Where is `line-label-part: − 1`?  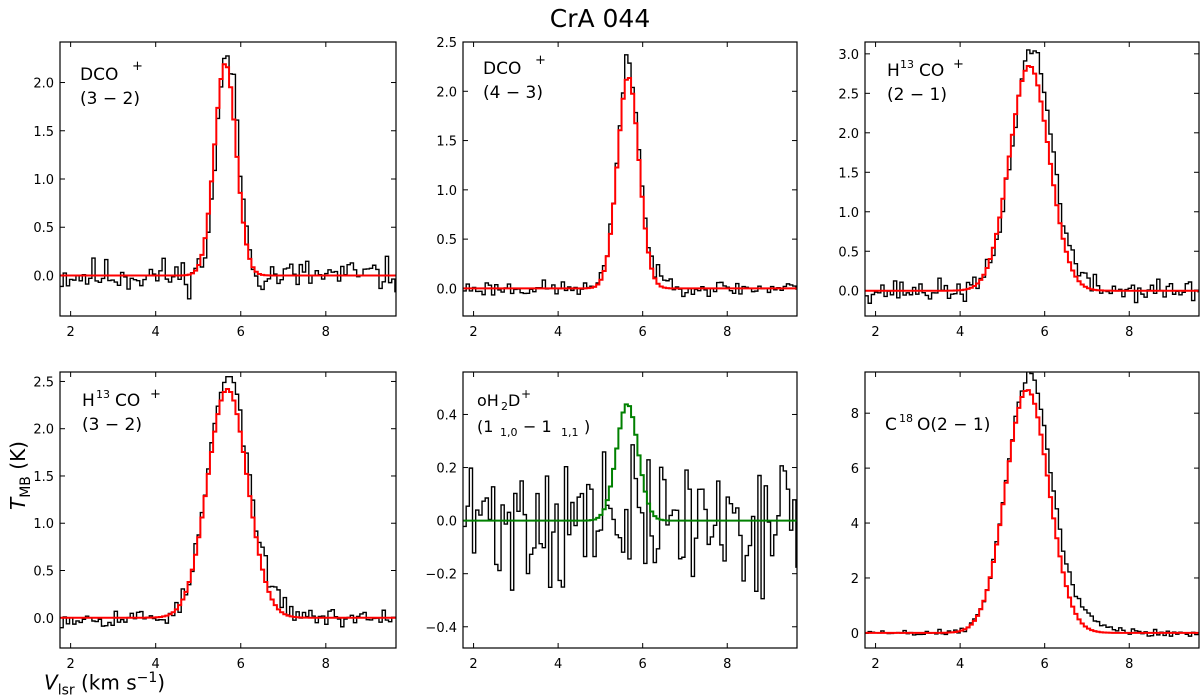 line-label-part: − 1 is located at coordinates (537, 426).